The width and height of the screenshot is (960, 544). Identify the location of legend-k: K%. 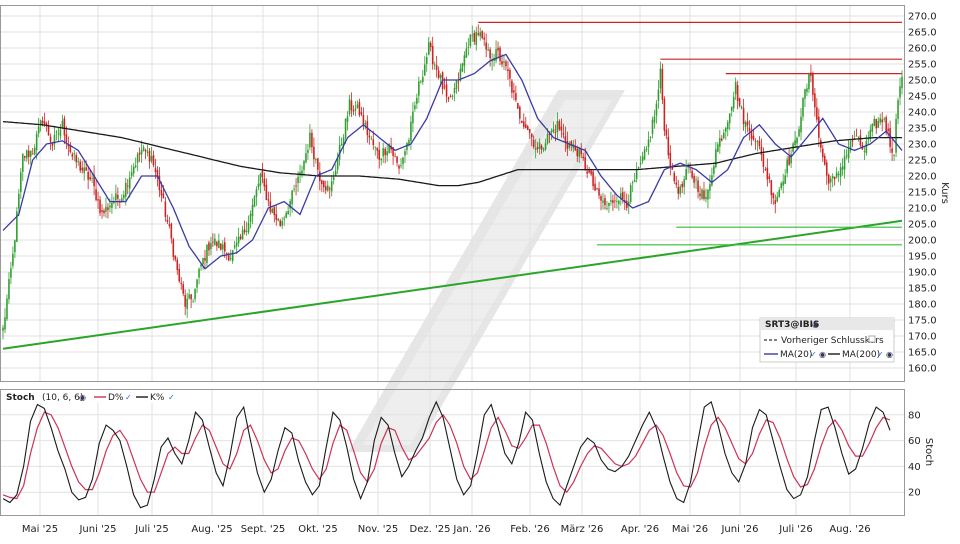
(157, 398).